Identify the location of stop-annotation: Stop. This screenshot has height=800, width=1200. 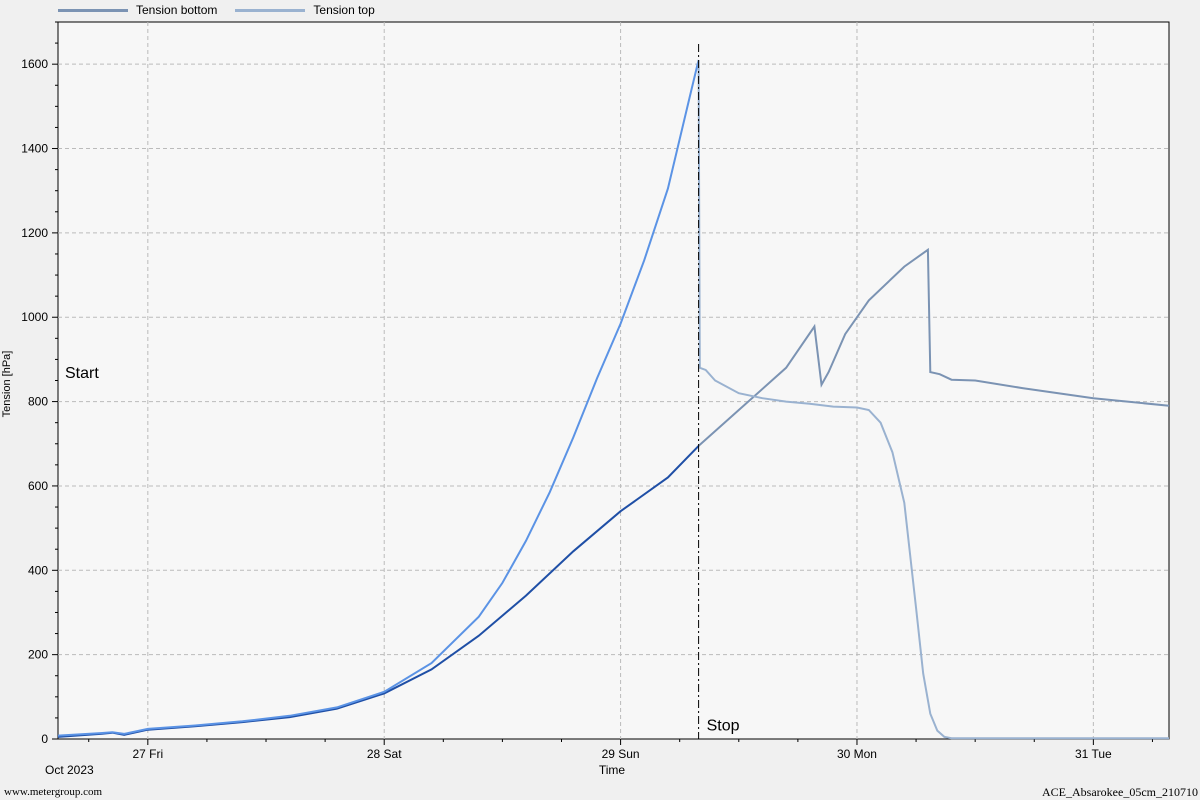
(723, 726).